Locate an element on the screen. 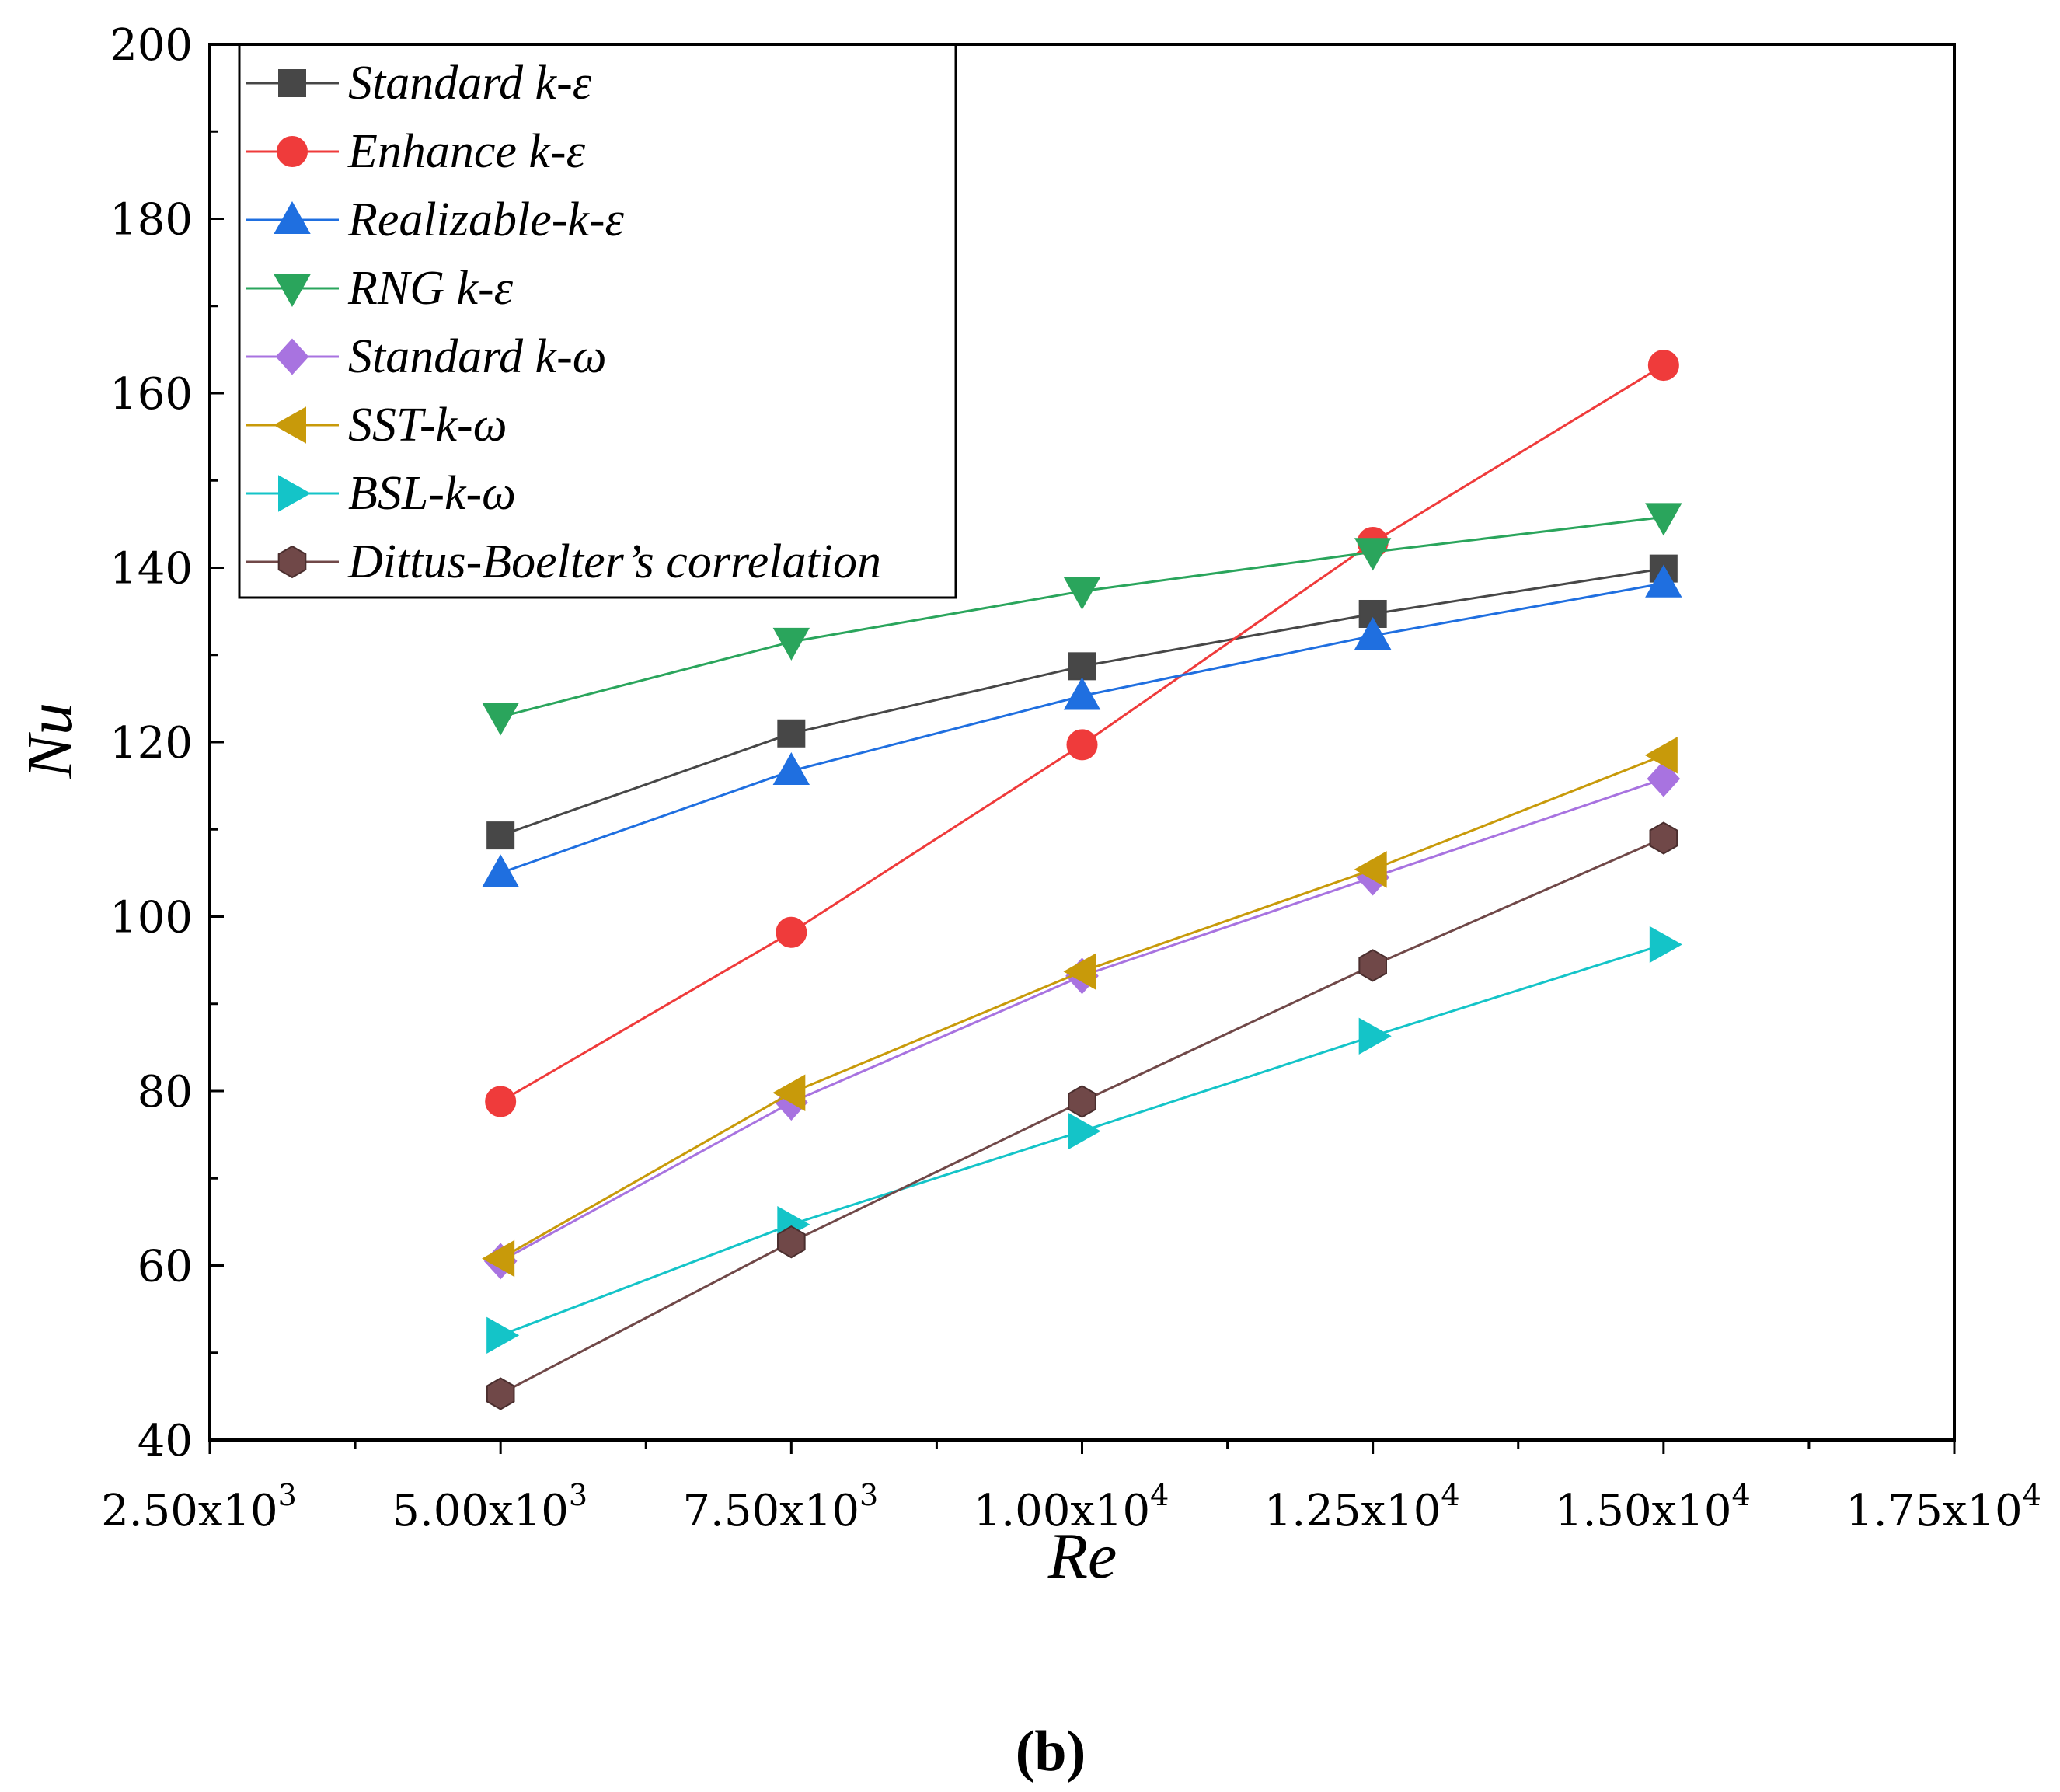 The image size is (2060, 1792). y-tick-label-0: 40 is located at coordinates (165, 1441).